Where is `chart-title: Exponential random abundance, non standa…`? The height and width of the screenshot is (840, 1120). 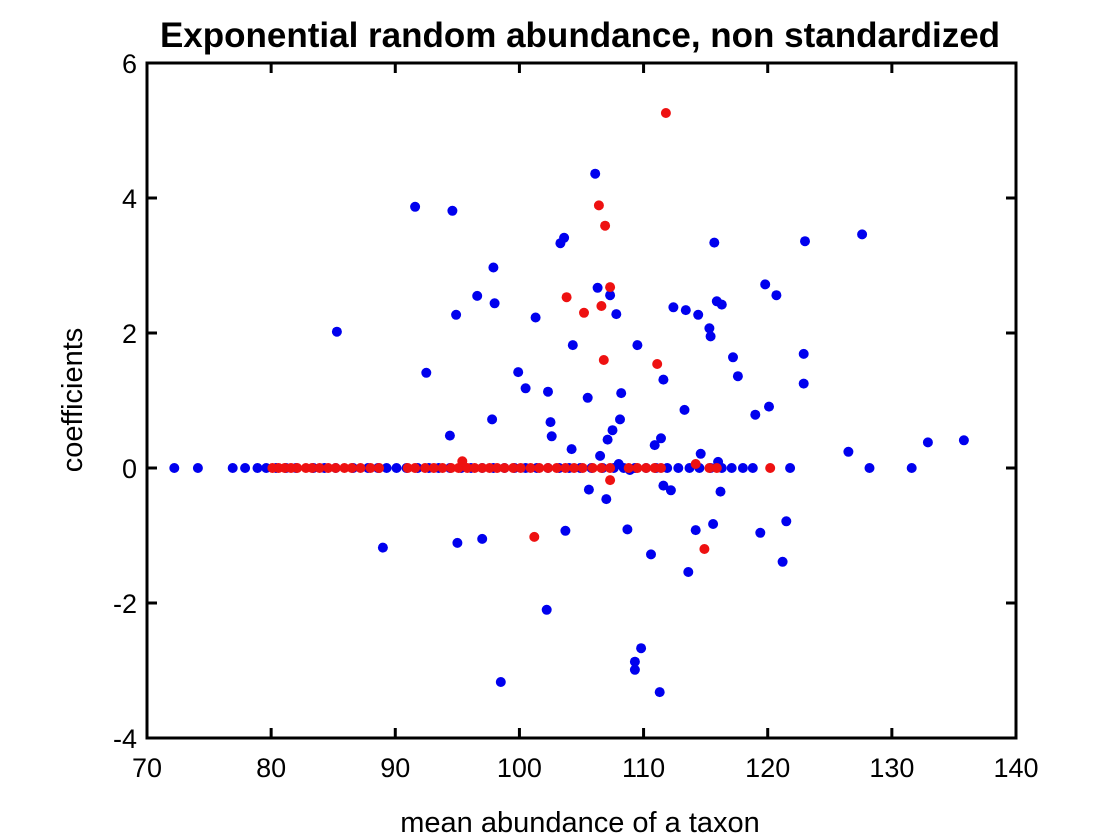
chart-title: Exponential random abundance, non standa… is located at coordinates (580, 35).